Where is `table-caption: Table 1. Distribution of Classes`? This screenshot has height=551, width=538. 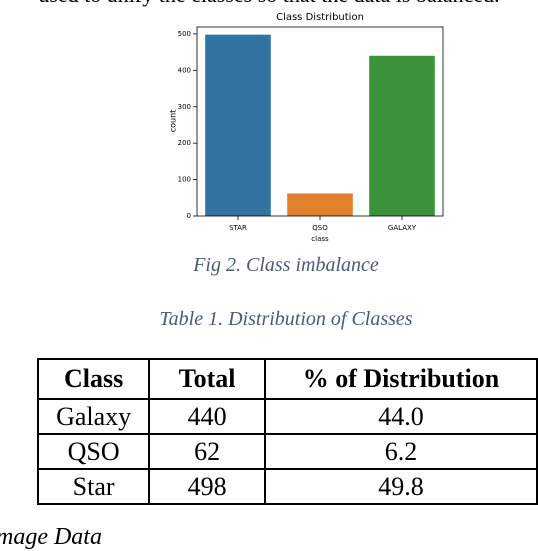
table-caption: Table 1. Distribution of Classes is located at coordinates (286, 319).